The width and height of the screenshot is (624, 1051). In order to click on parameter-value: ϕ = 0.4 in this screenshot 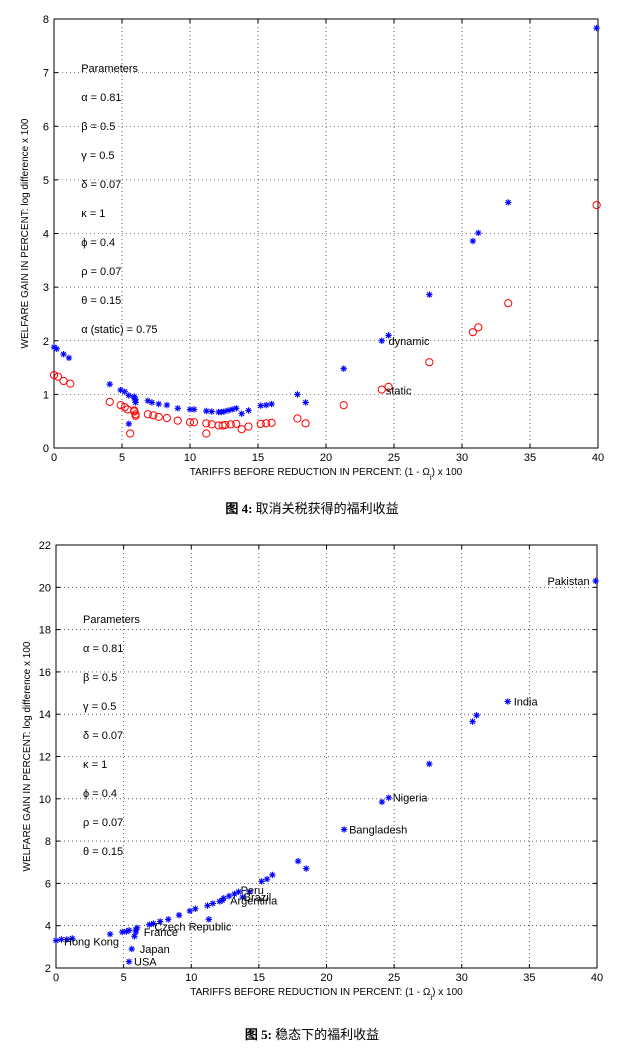, I will do `click(98, 243)`.